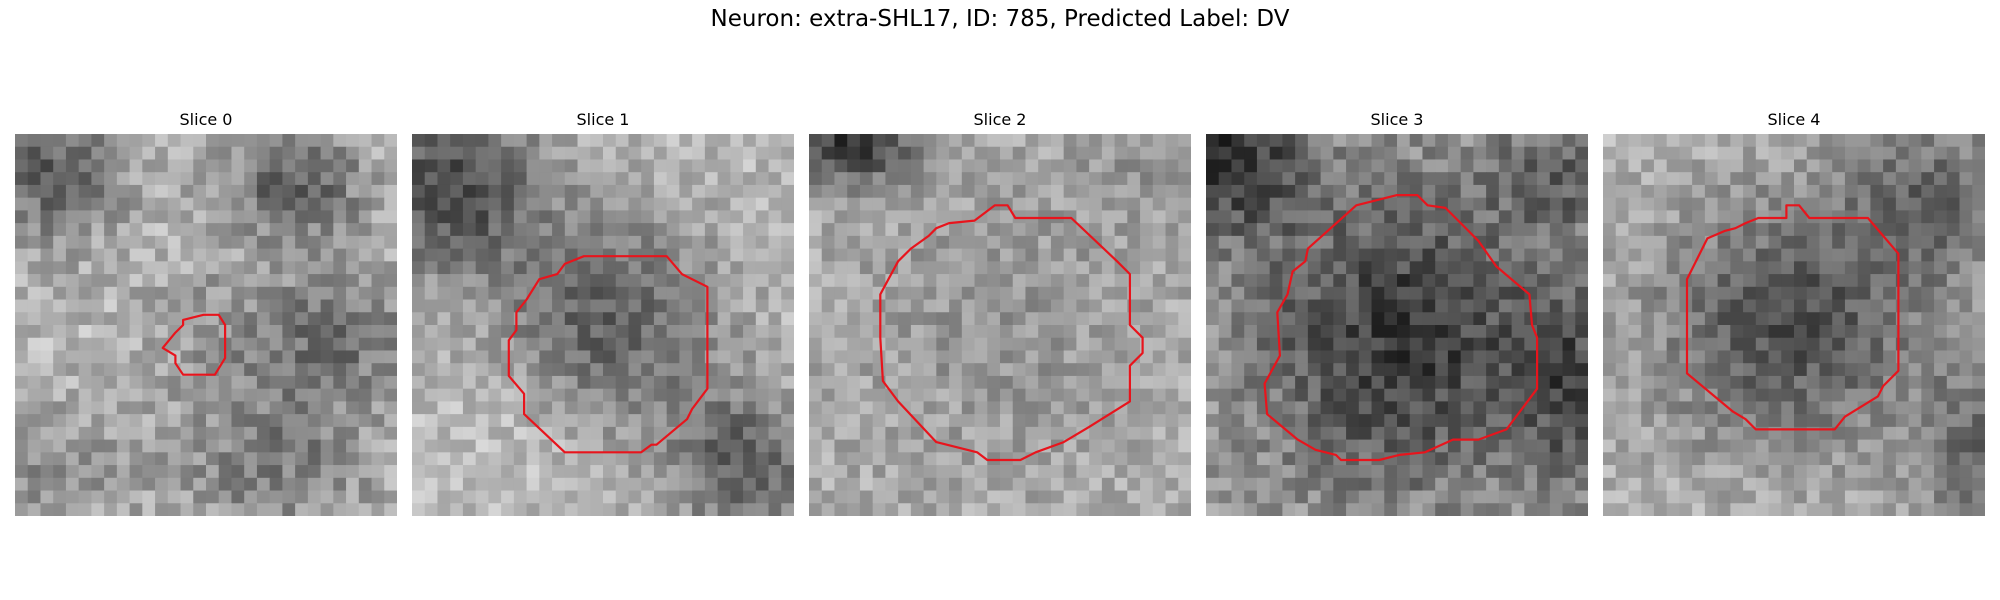 The image size is (2000, 600). I want to click on slice-title: Slice 2, so click(1000, 119).